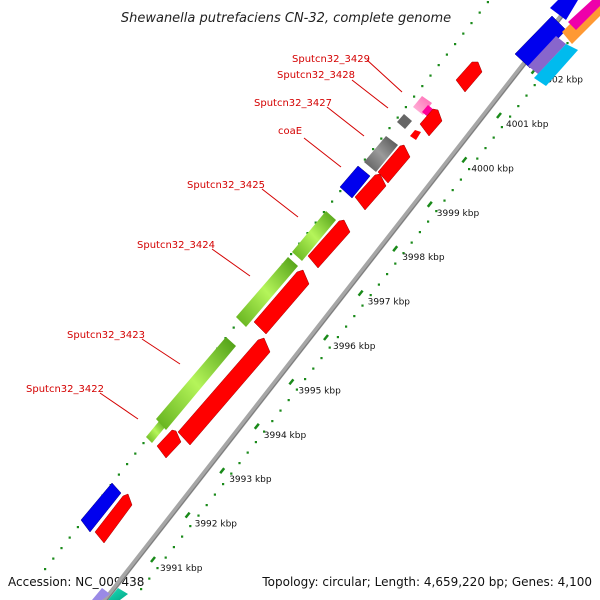  What do you see at coordinates (584, 15) in the screenshot?
I see `feature-magenta-top` at bounding box center [584, 15].